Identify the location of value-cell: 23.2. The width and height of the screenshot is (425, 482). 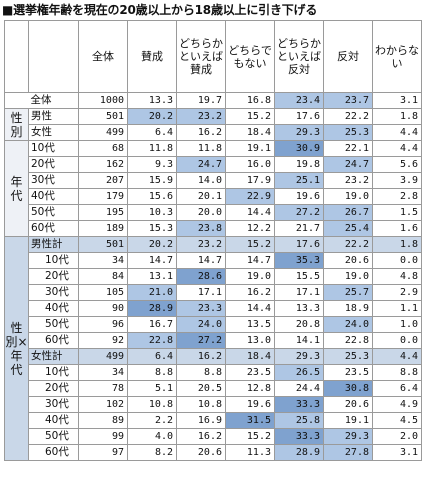
(201, 244).